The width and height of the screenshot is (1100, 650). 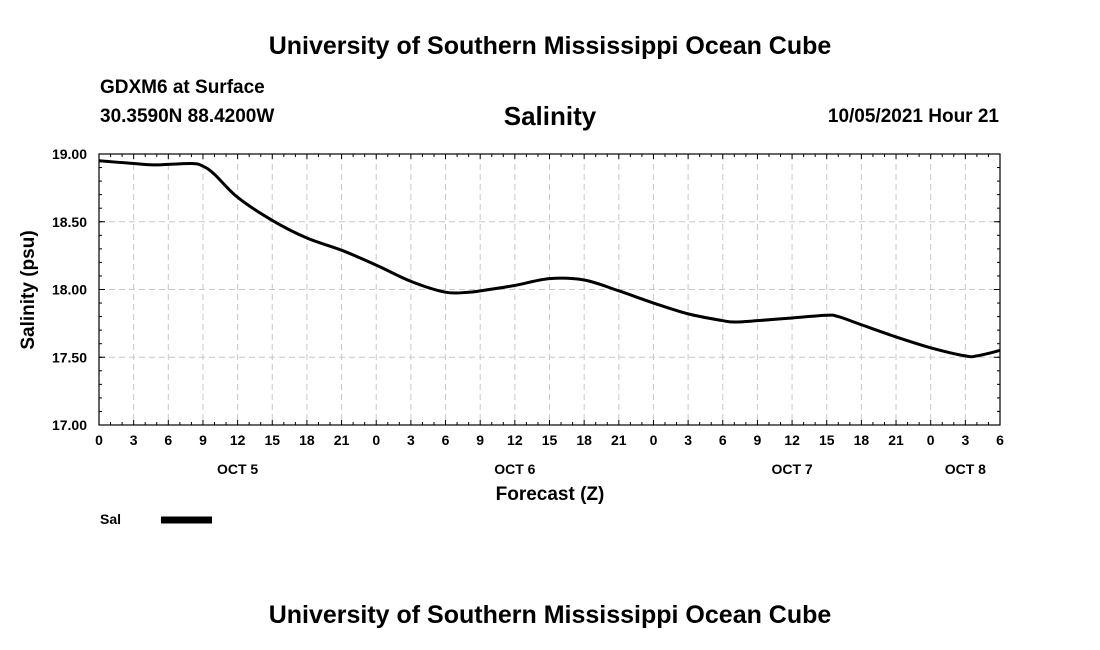 I want to click on day-label: OCT 8, so click(x=965, y=469).